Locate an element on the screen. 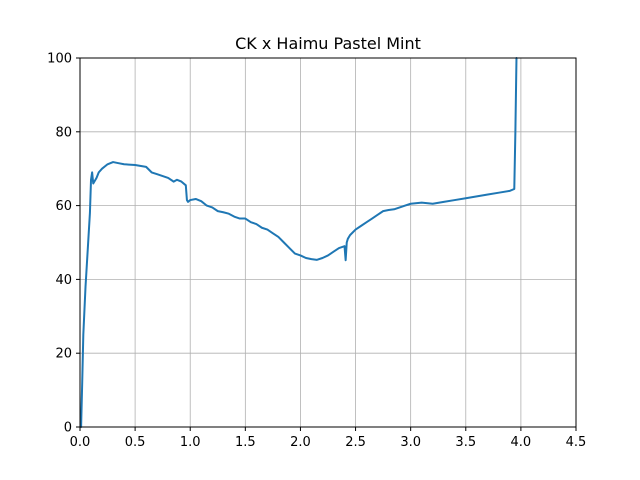 This screenshot has width=640, height=480. y-axis-ticks: 0 20 40 60 80 100 is located at coordinates (63, 244).